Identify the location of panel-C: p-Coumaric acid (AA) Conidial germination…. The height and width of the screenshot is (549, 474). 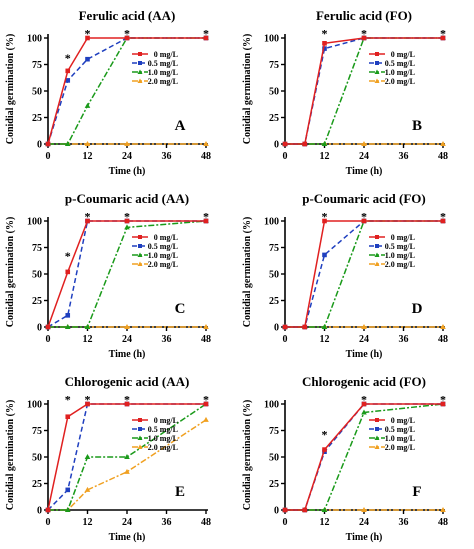
(108, 275).